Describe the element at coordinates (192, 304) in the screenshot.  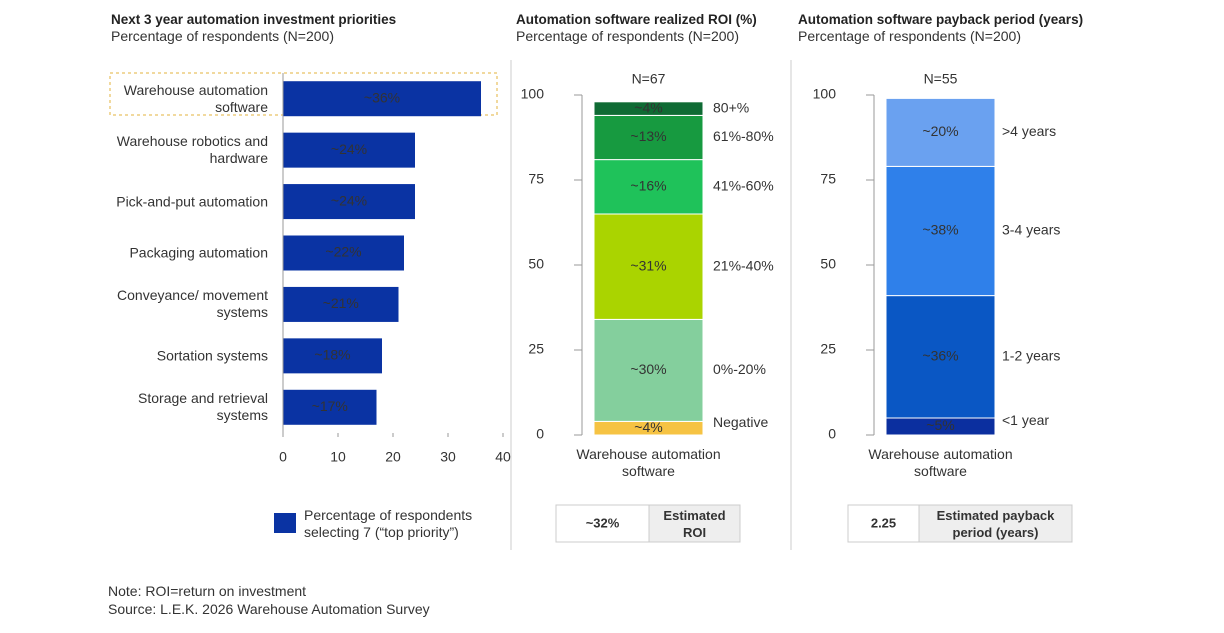
I see `category-label: Conveyance/ movement systems` at that location.